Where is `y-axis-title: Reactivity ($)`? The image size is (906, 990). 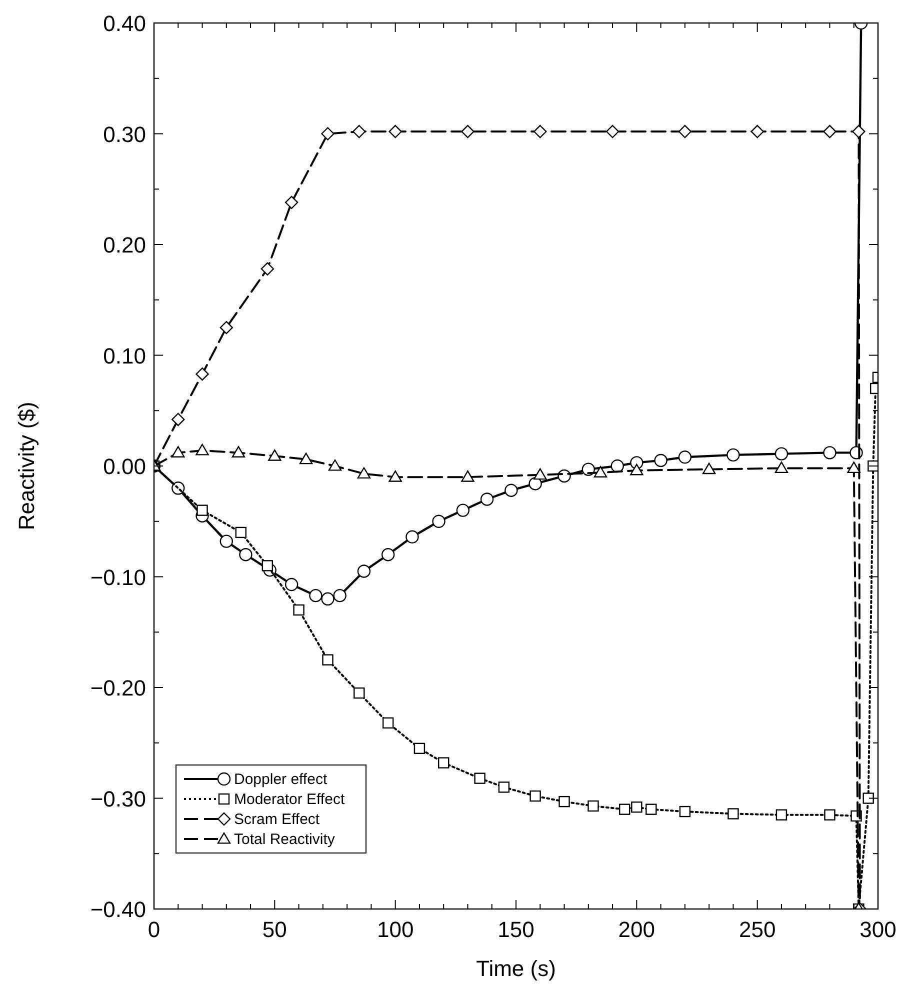
y-axis-title: Reactivity ($) is located at coordinates (26, 466).